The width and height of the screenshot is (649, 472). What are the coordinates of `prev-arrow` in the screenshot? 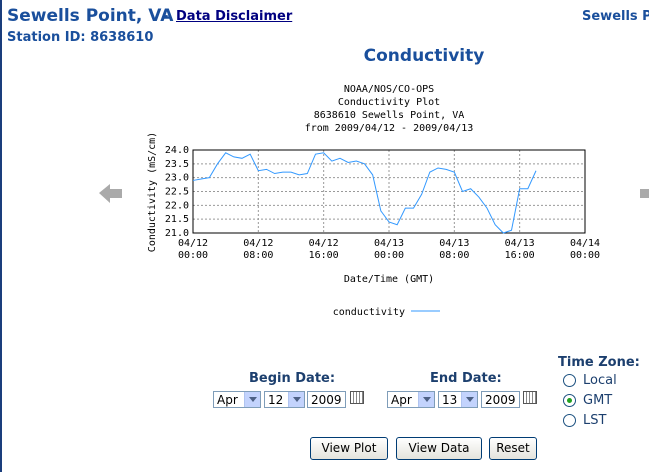 It's located at (110, 193).